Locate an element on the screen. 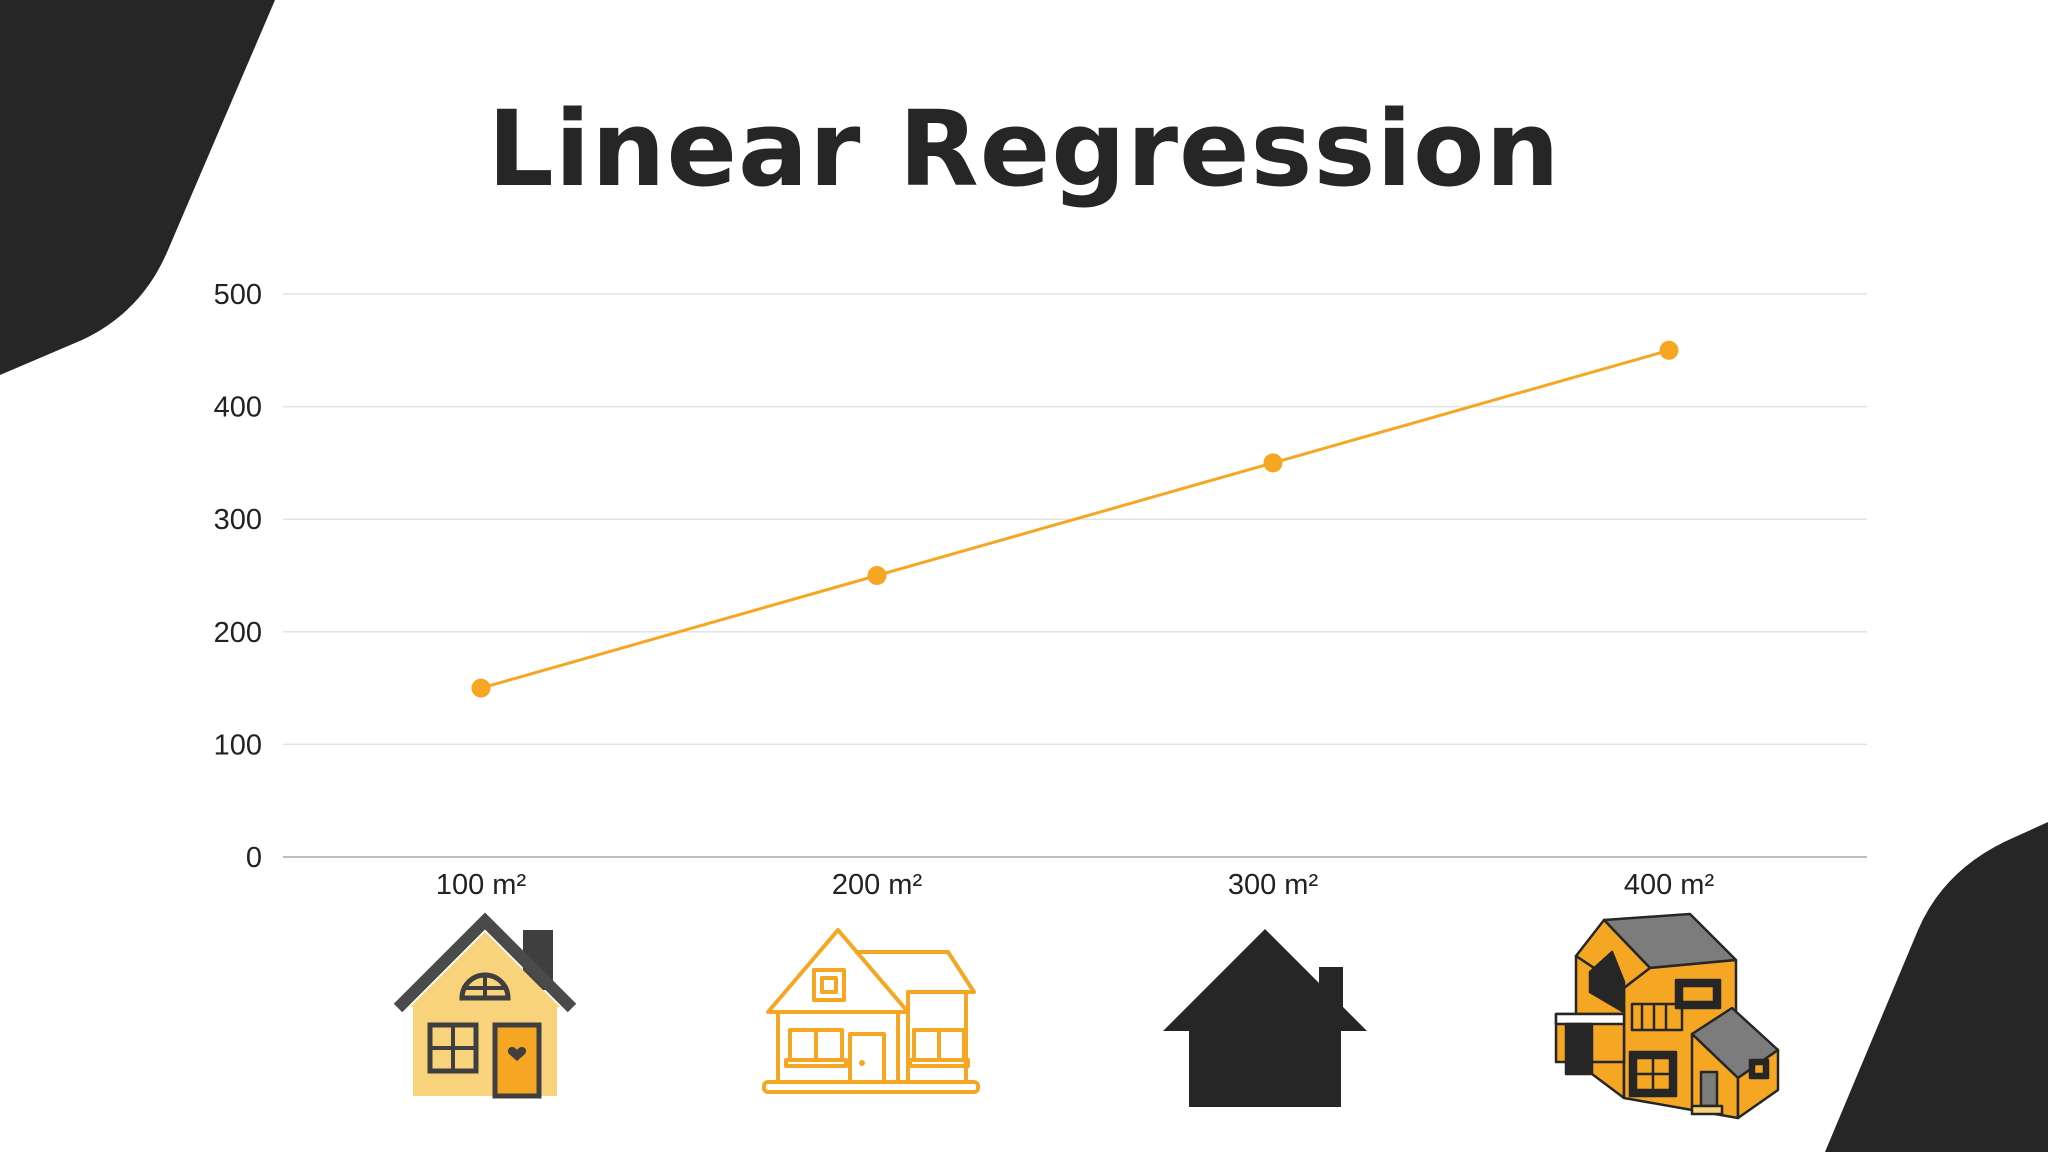  x-category-label: 100 m² is located at coordinates (481, 885).